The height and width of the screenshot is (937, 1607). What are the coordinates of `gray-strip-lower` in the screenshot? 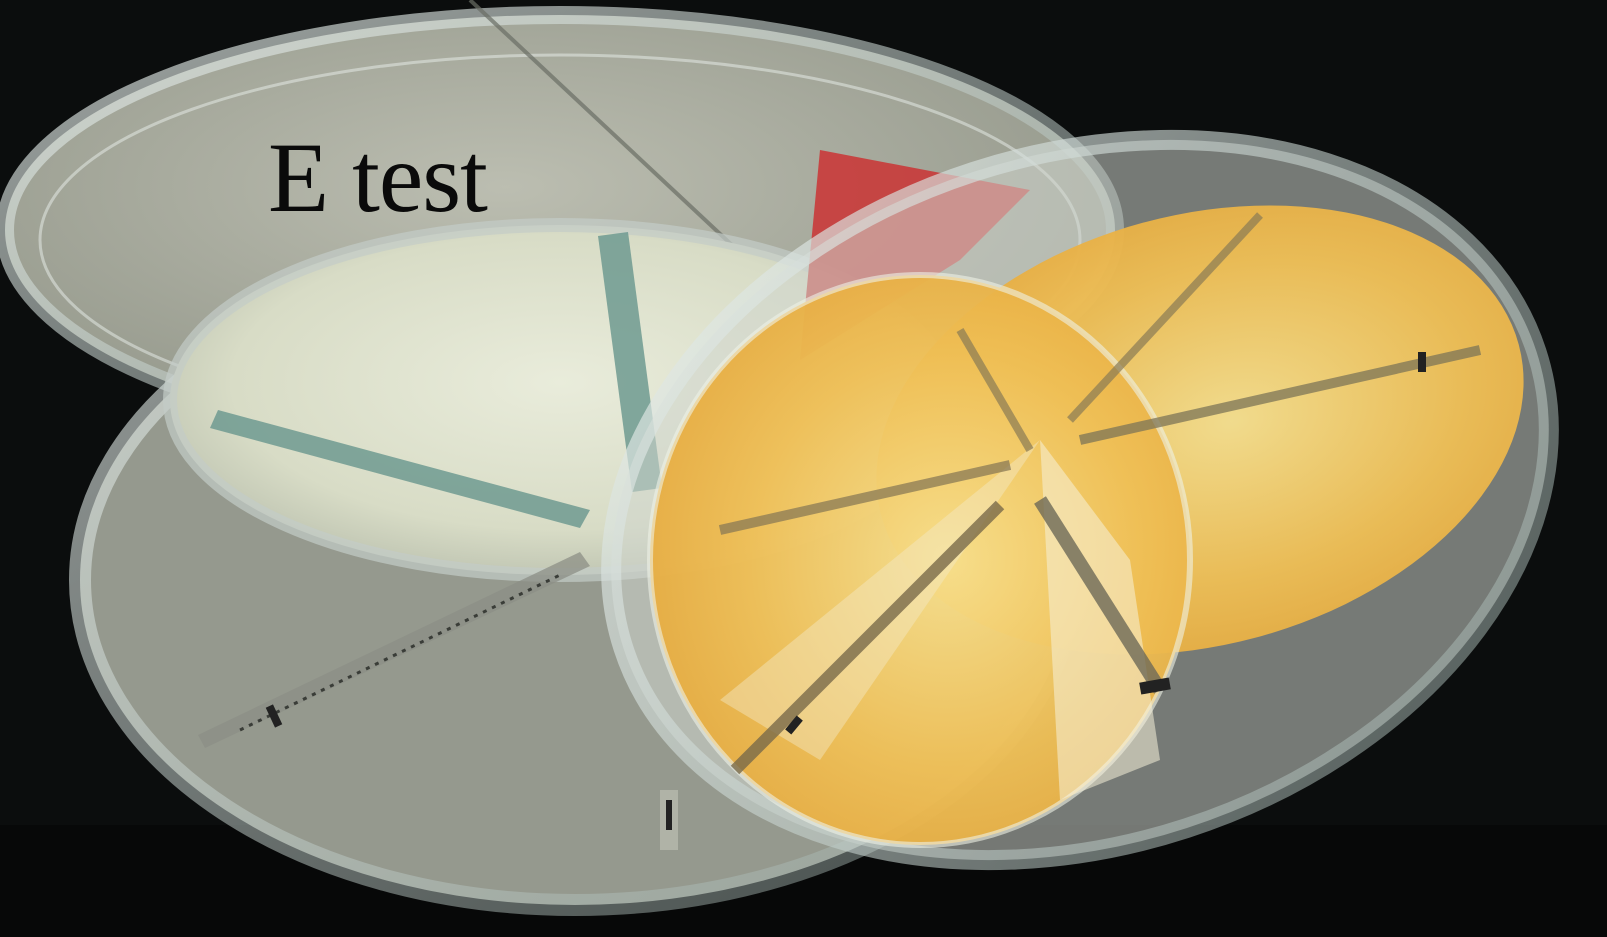 It's located at (394, 650).